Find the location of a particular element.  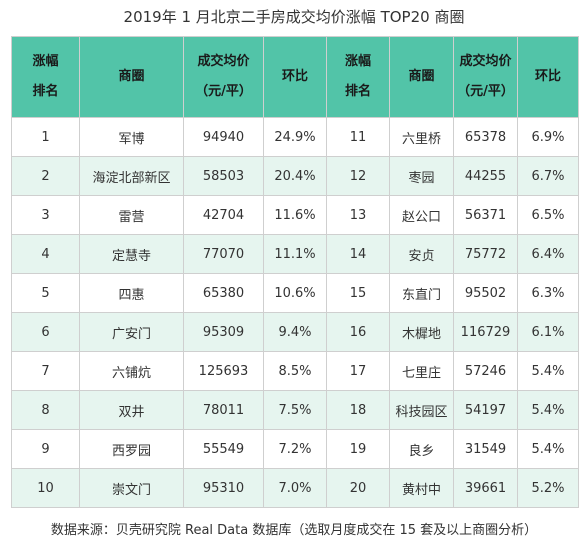

price-cell: 55549 is located at coordinates (223, 449).